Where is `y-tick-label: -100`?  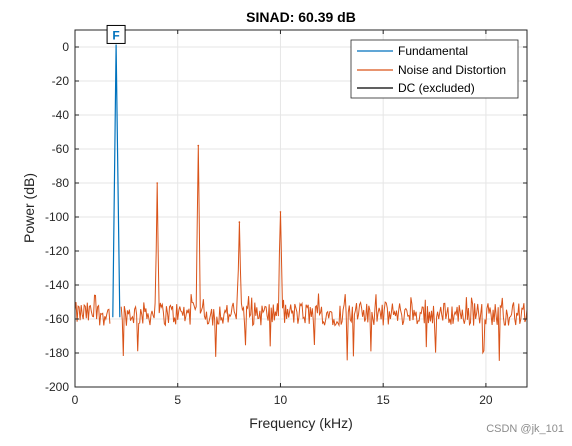
y-tick-label: -100 is located at coordinates (57, 217).